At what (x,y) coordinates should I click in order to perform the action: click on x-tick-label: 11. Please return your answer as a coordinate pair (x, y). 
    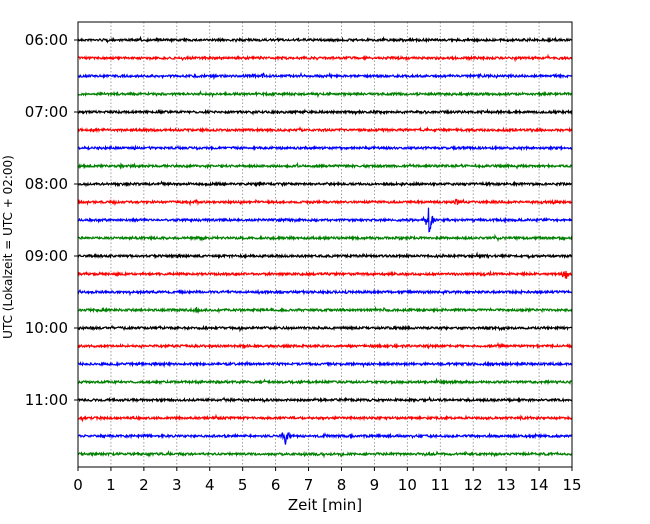
    Looking at the image, I should click on (440, 485).